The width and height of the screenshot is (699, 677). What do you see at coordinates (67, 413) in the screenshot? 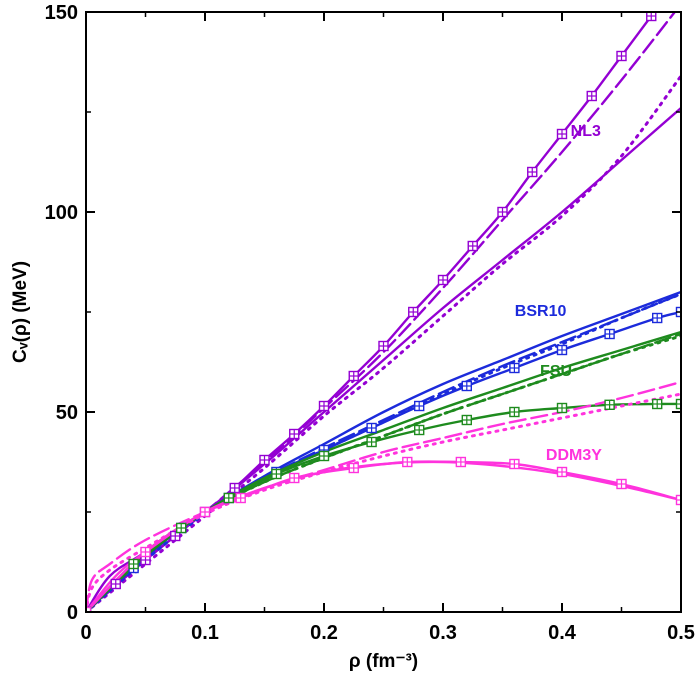
I see `y-tick-label-1: 50` at bounding box center [67, 413].